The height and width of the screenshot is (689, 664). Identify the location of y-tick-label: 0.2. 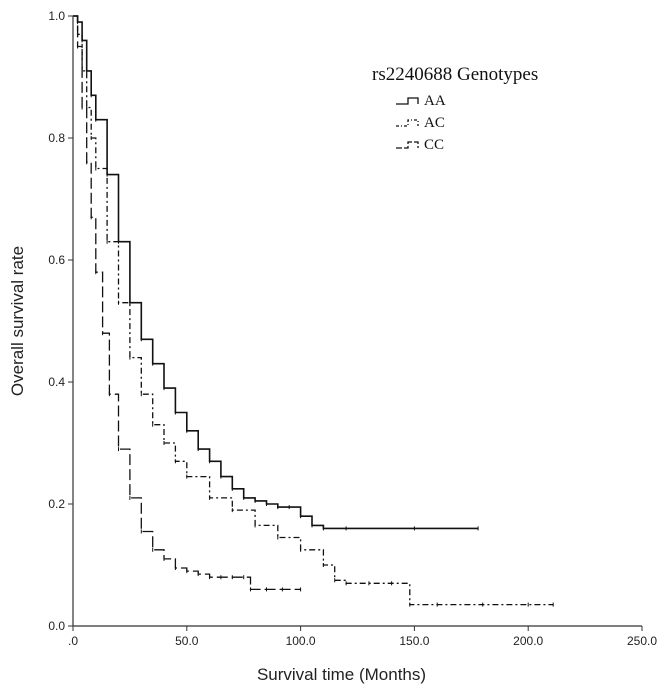
(56, 504).